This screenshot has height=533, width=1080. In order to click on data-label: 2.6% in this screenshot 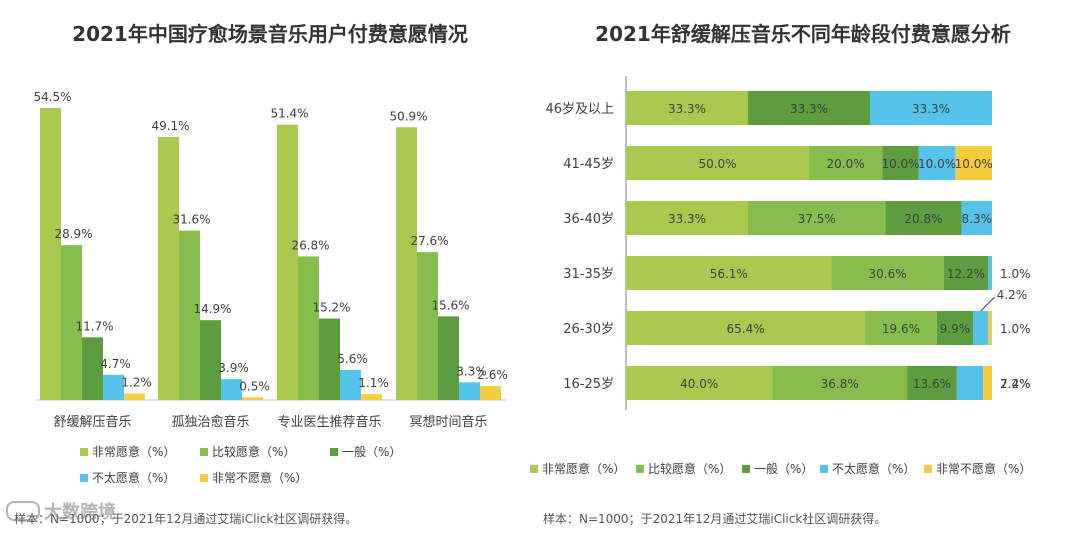, I will do `click(492, 375)`.